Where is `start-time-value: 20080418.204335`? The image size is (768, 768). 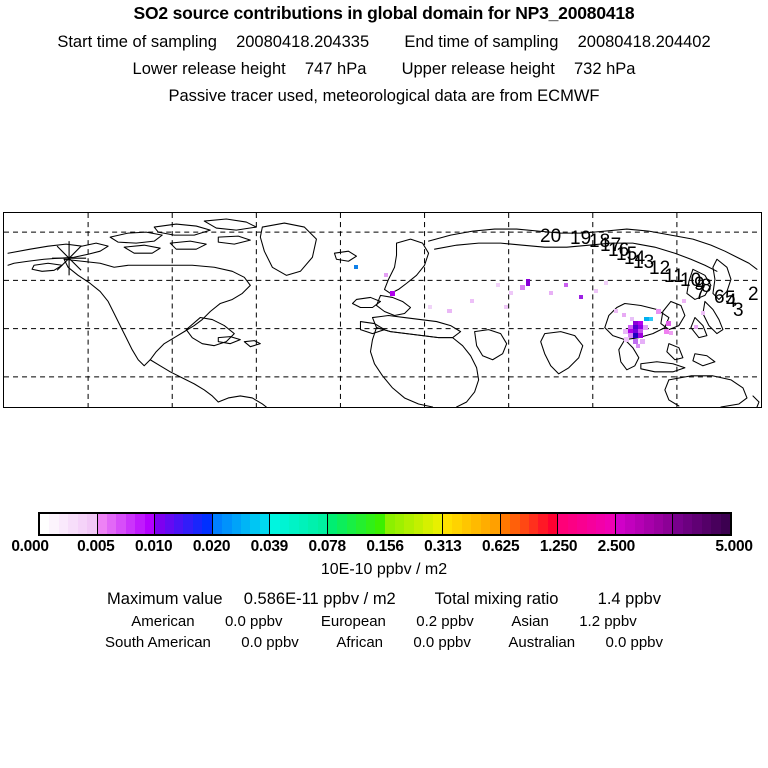
start-time-value: 20080418.204335 is located at coordinates (303, 42).